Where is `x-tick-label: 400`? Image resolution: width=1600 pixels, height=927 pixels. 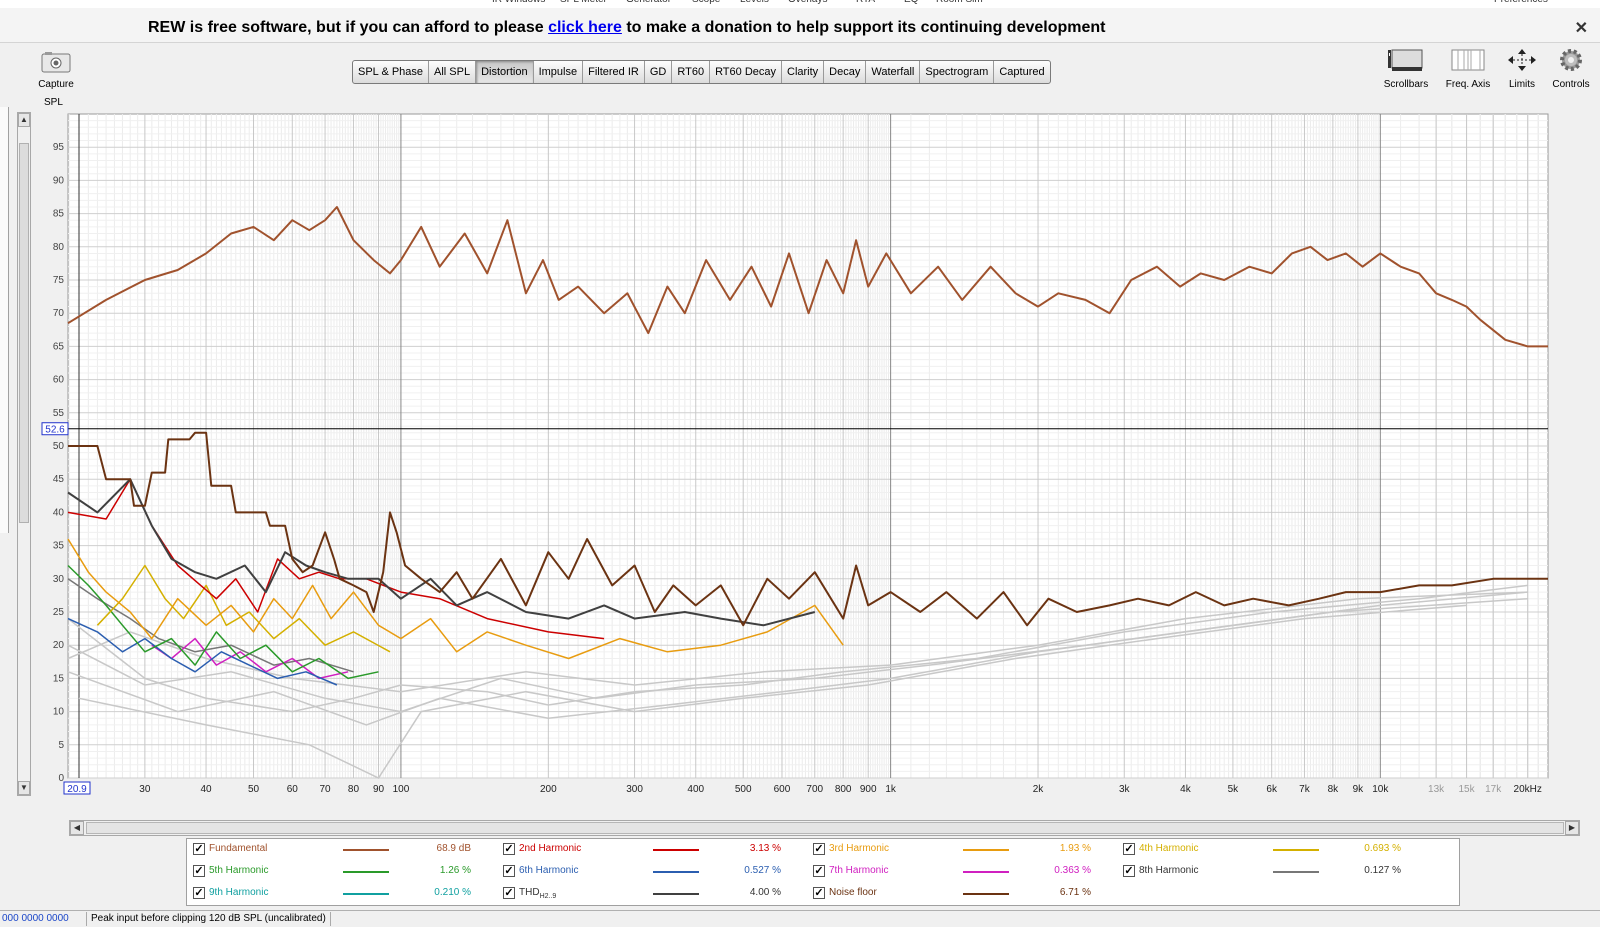 x-tick-label: 400 is located at coordinates (695, 789).